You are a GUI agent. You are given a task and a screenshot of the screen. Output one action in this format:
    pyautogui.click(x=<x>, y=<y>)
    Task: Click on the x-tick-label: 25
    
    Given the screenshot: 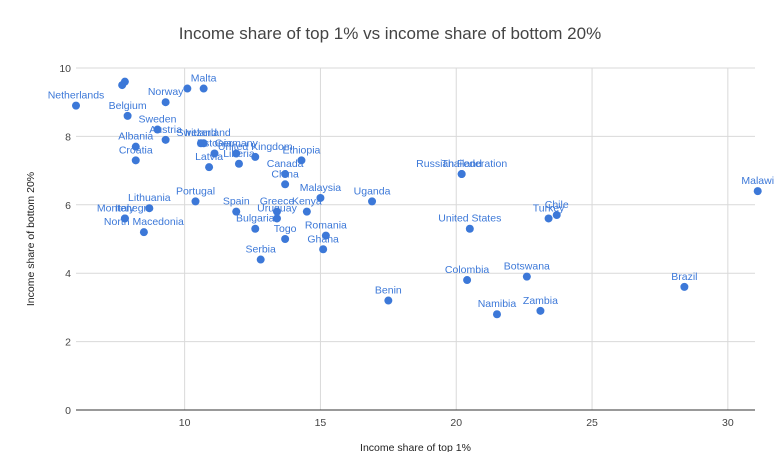 What is the action you would take?
    pyautogui.click(x=592, y=423)
    